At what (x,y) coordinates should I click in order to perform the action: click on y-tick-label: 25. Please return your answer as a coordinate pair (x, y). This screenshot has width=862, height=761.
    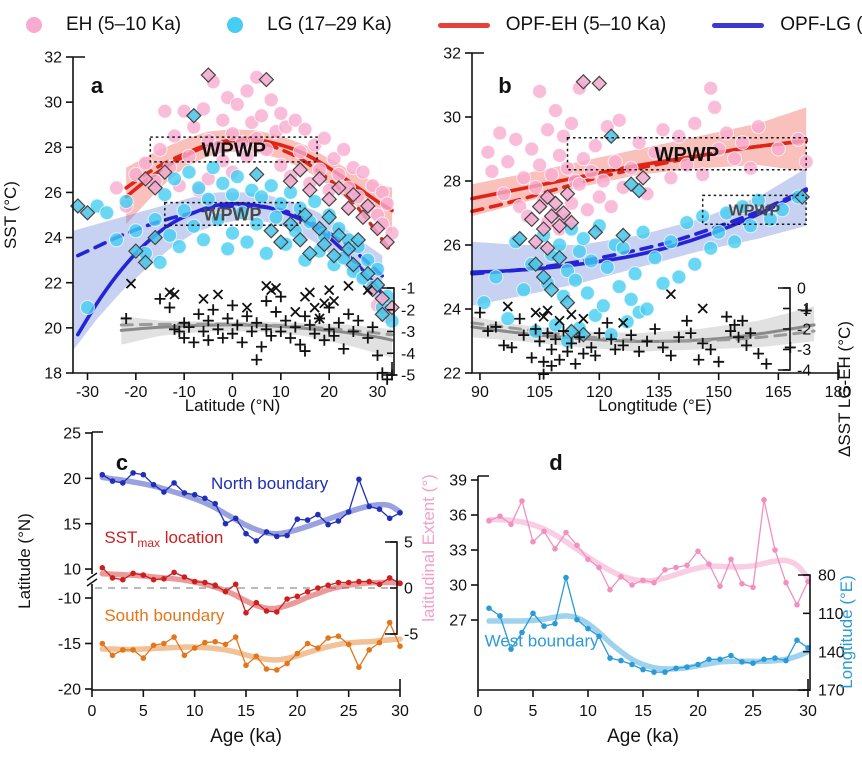
    Looking at the image, I should click on (72, 434).